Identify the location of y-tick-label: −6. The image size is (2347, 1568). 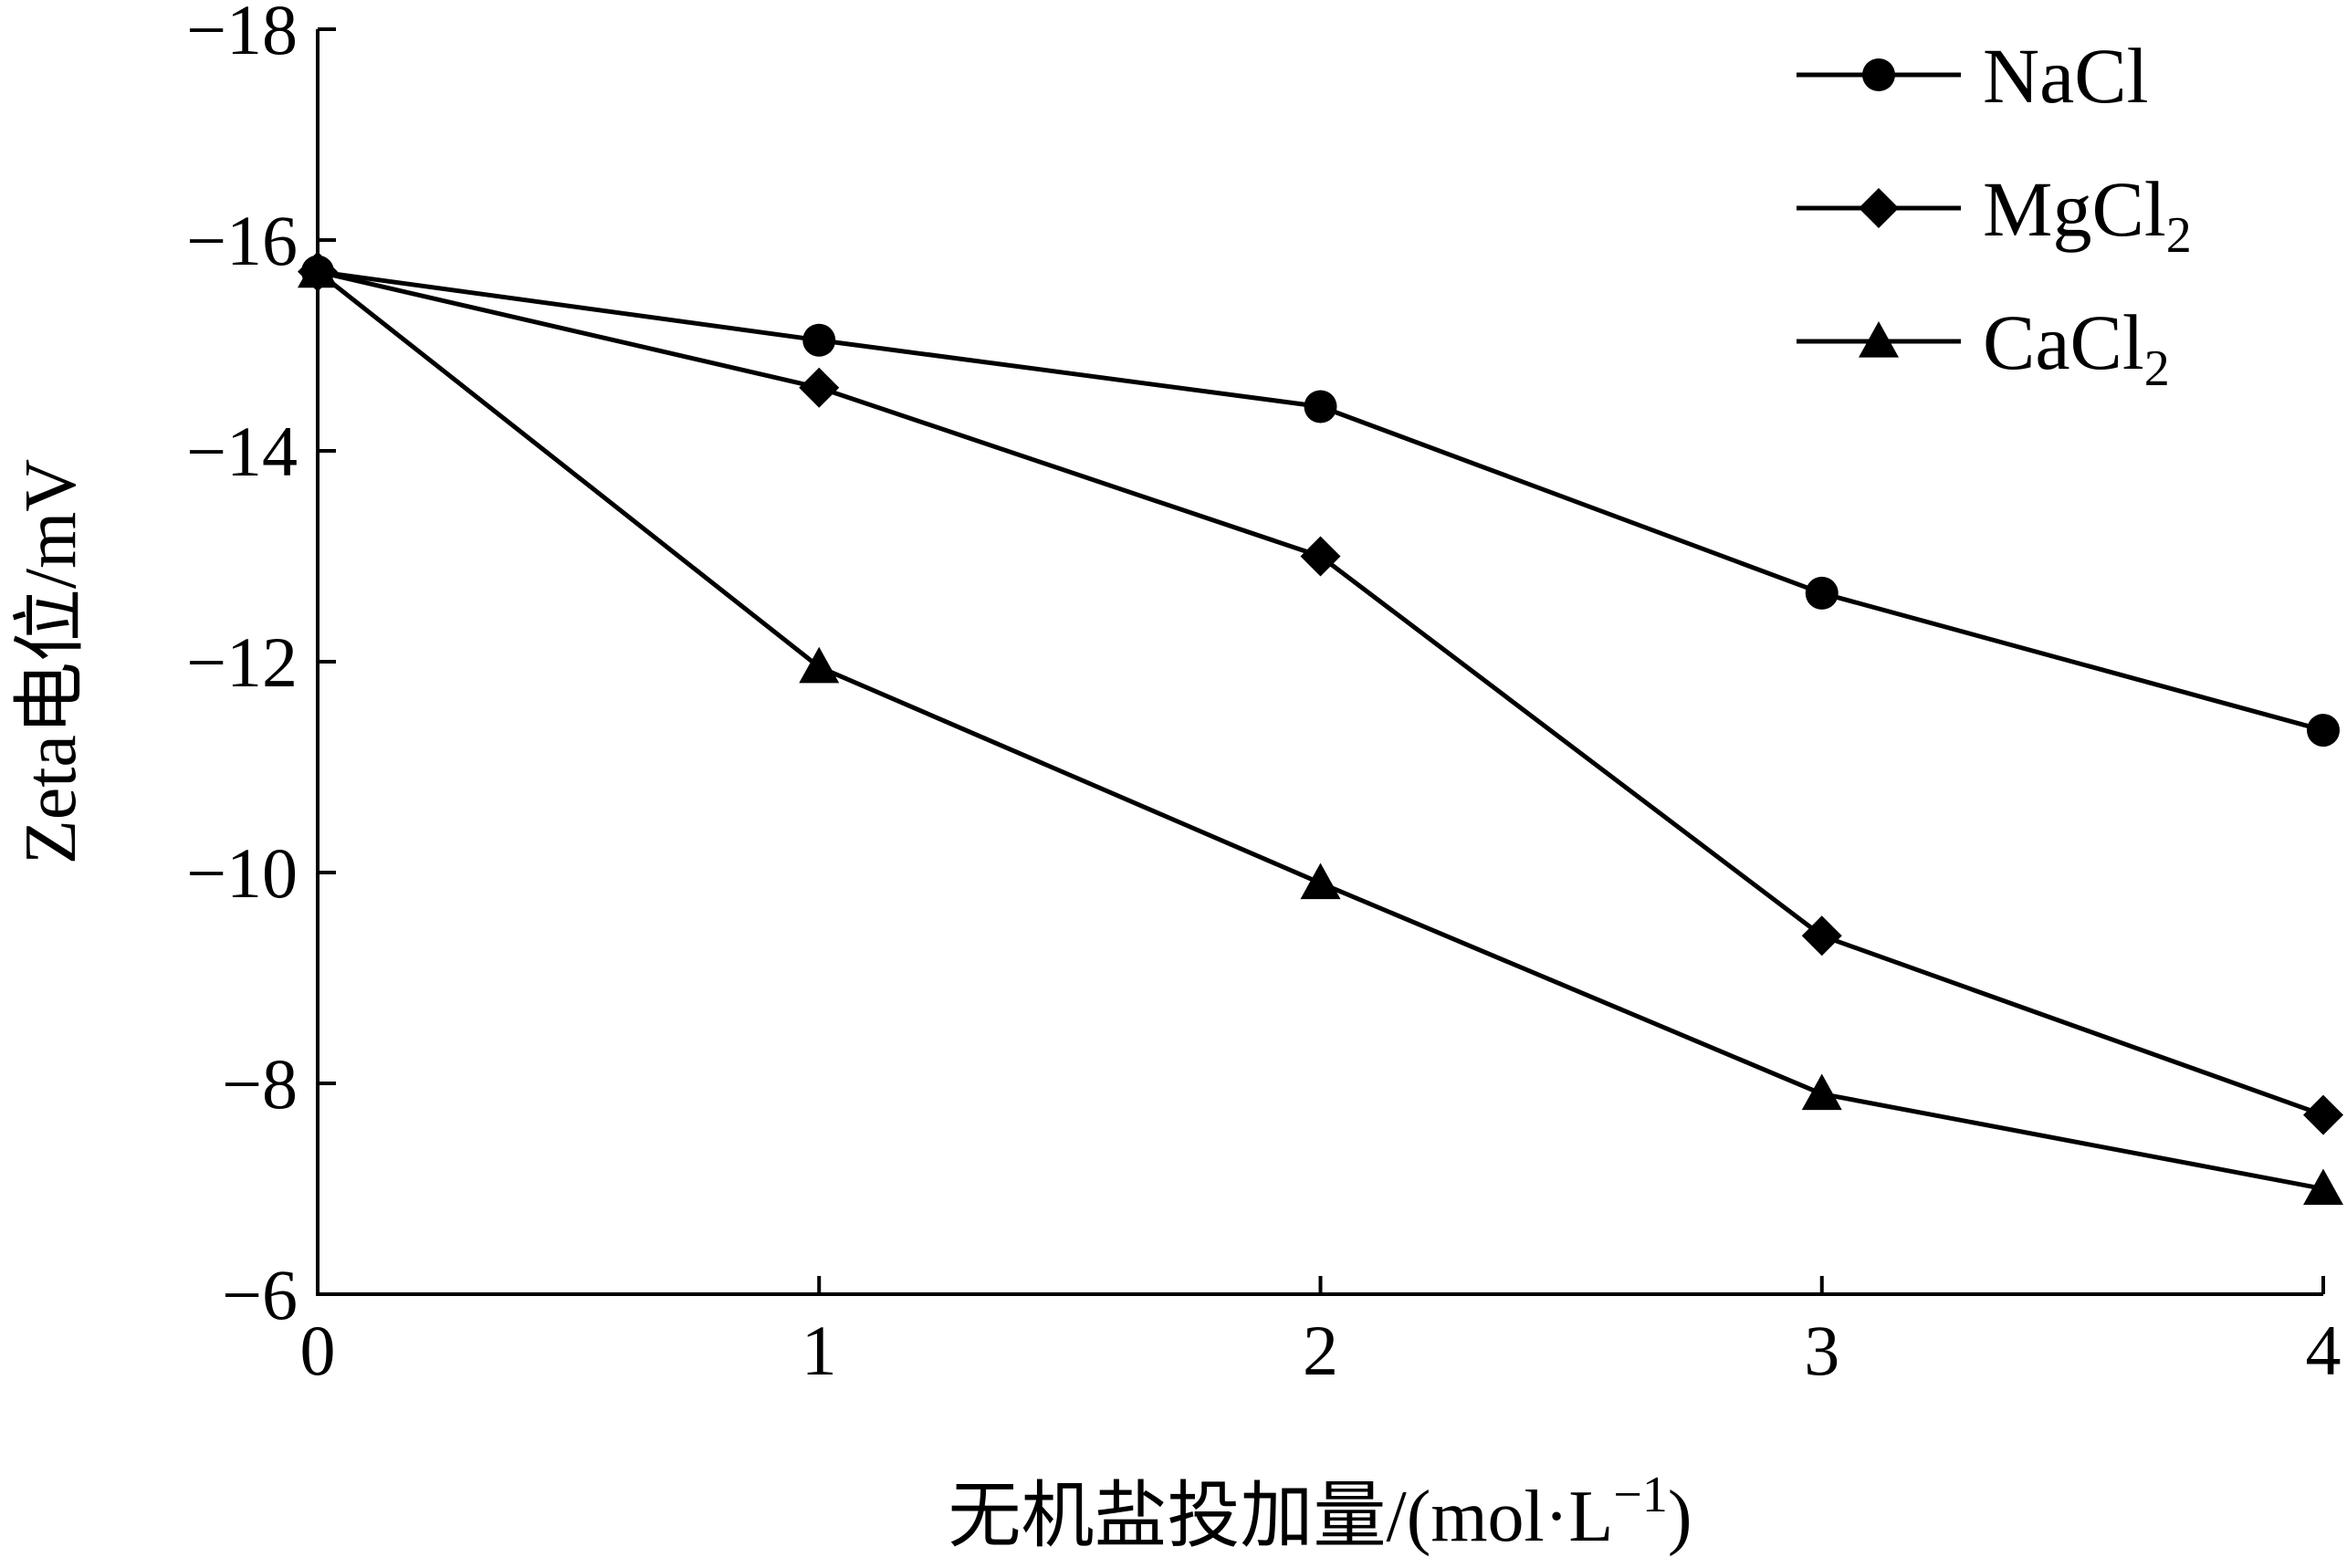
(260, 1294).